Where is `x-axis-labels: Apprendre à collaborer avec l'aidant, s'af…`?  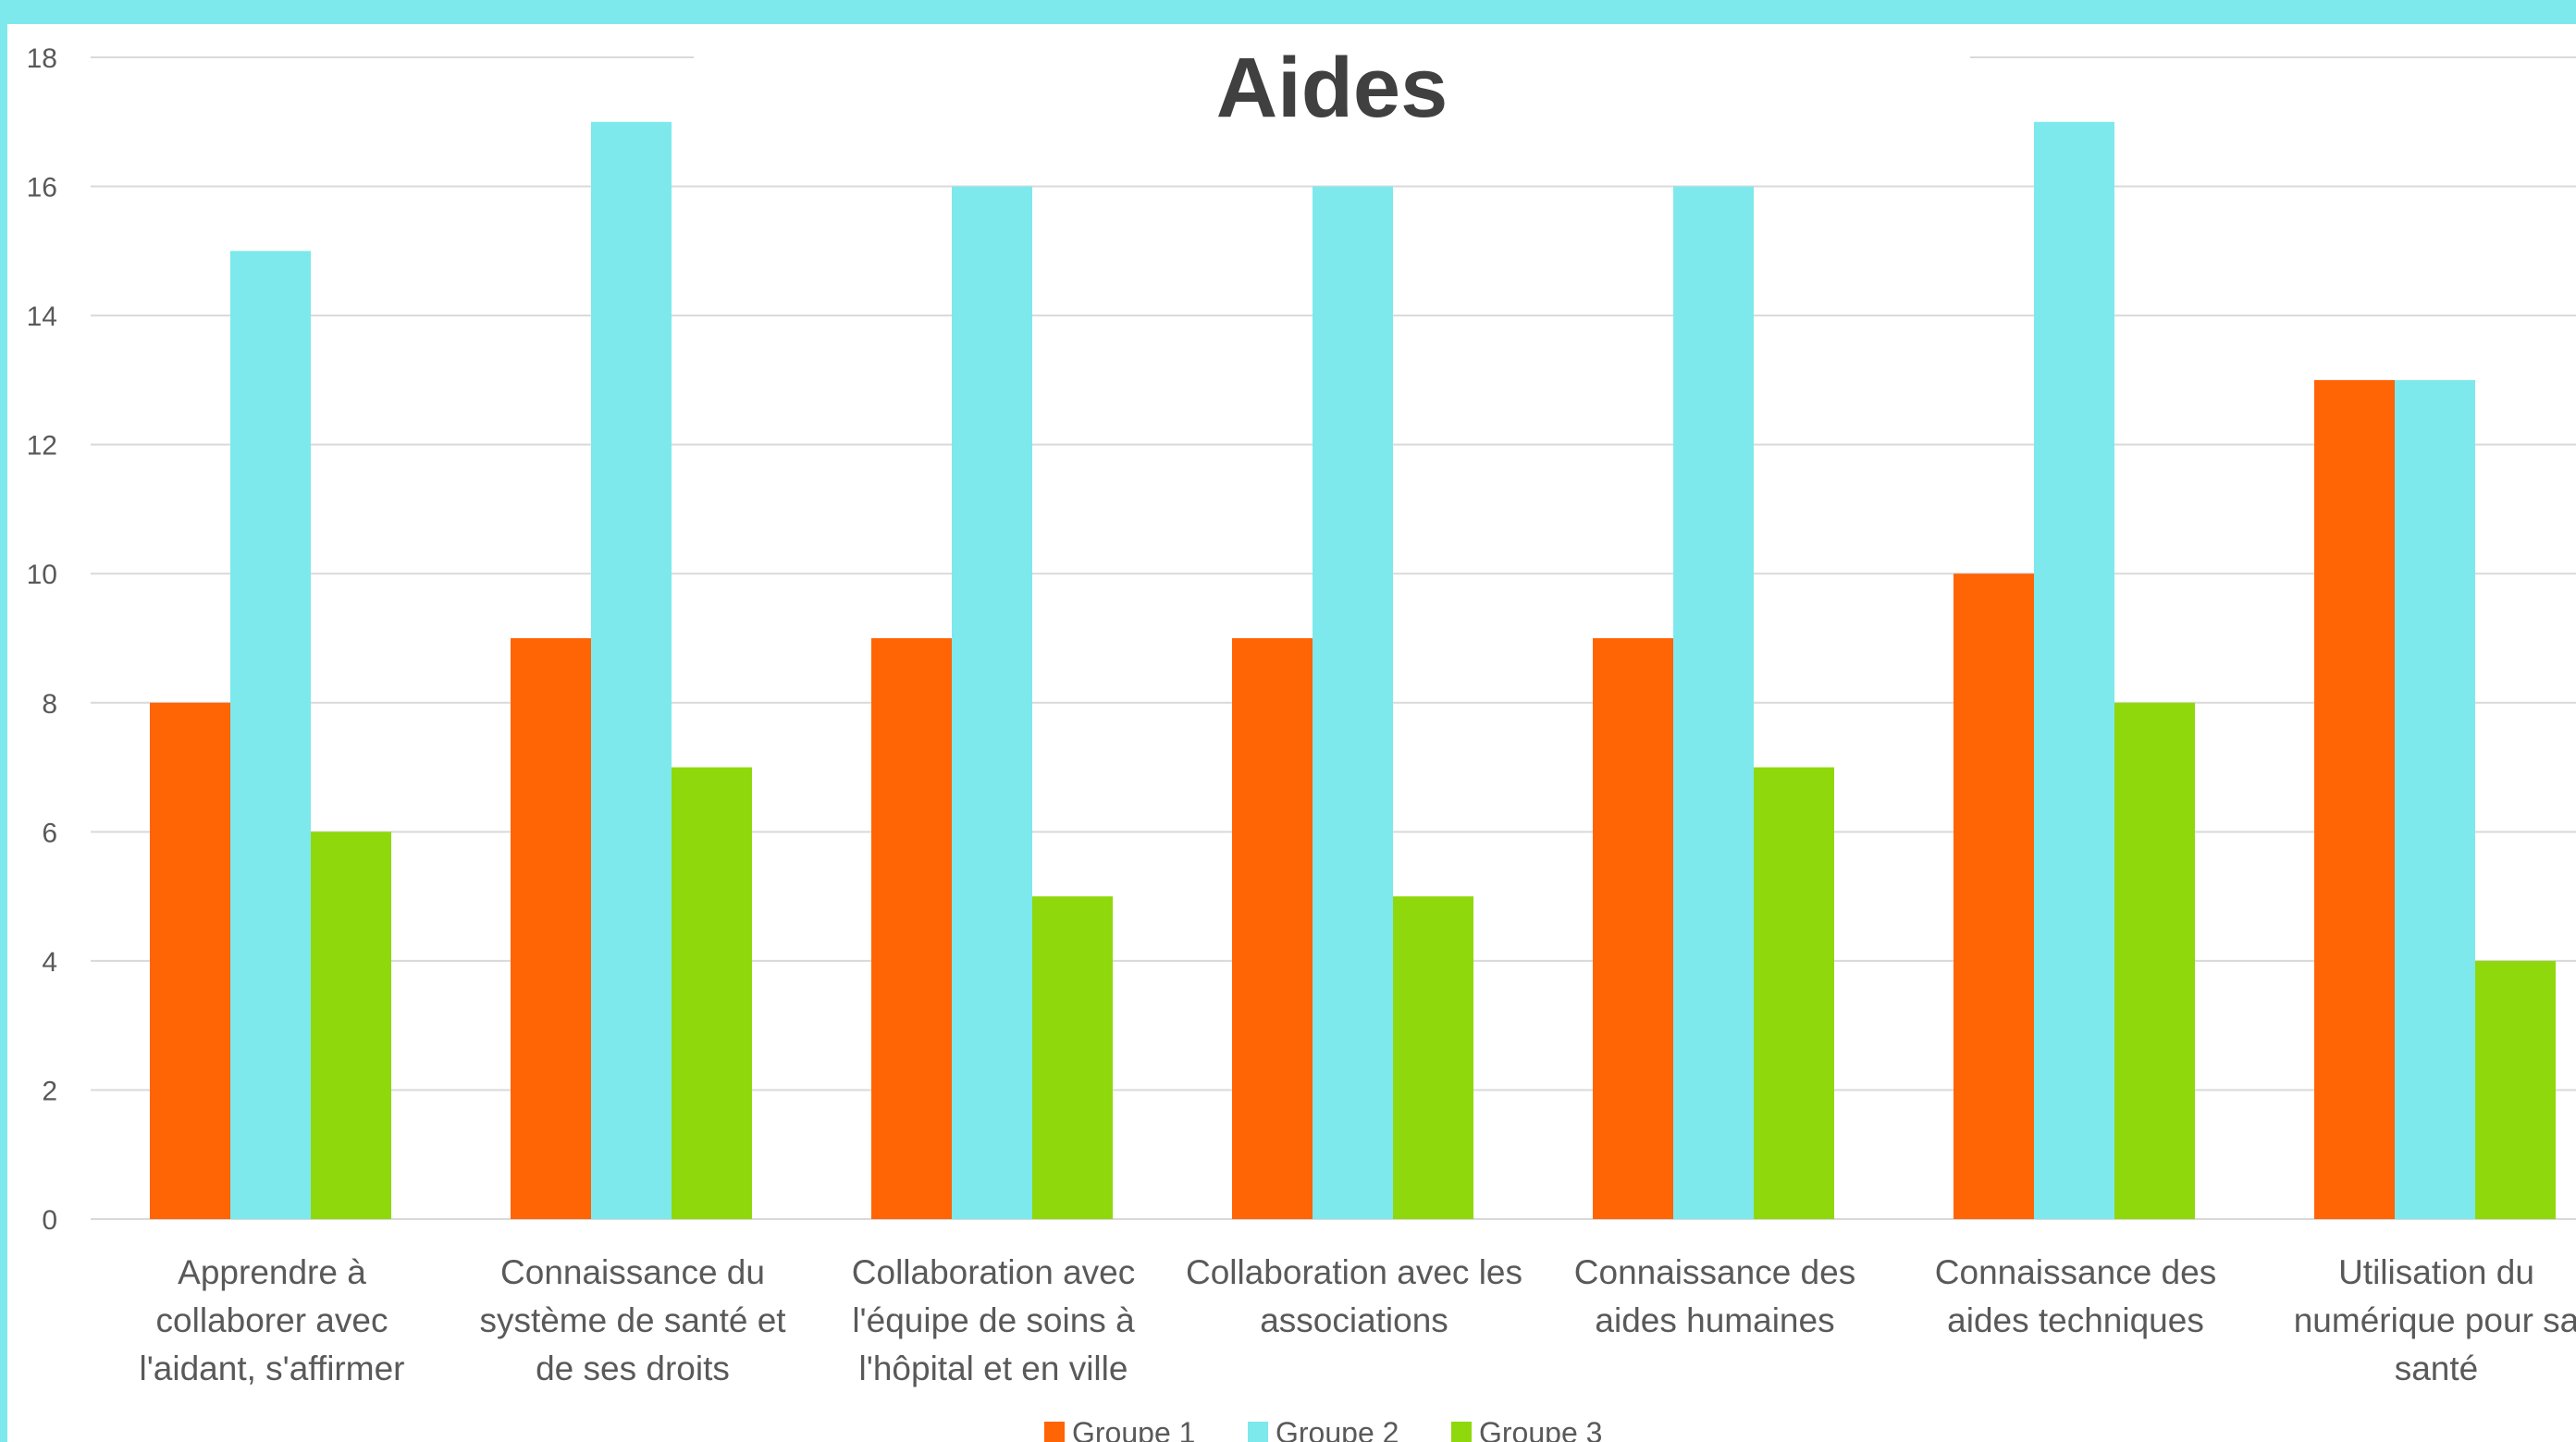
x-axis-labels: Apprendre à collaborer avec l'aidant, s'af… is located at coordinates (1358, 1320).